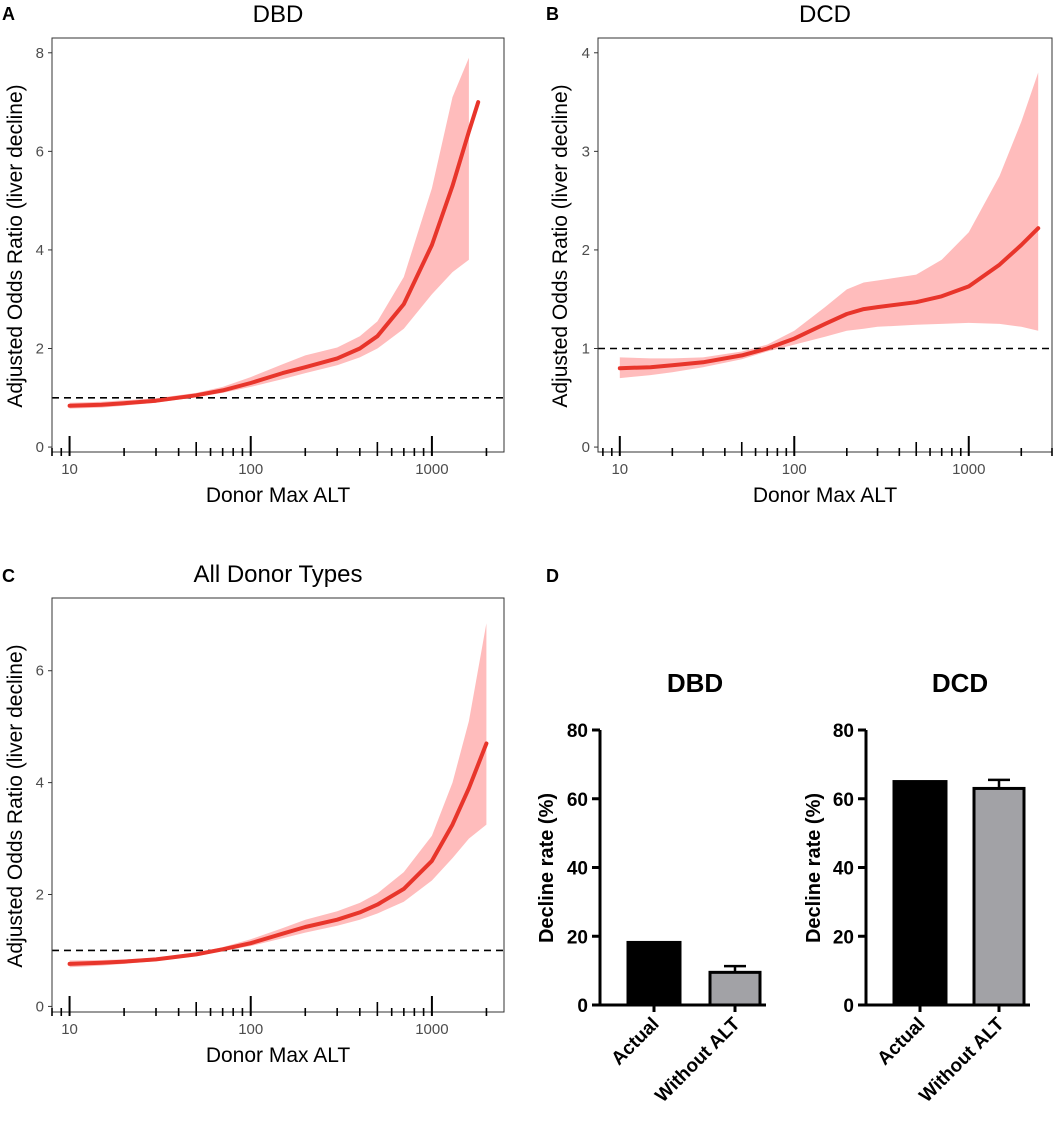 The width and height of the screenshot is (1056, 1126). What do you see at coordinates (577, 731) in the screenshot?
I see `panel-d-dbd-ytick-label: 80` at bounding box center [577, 731].